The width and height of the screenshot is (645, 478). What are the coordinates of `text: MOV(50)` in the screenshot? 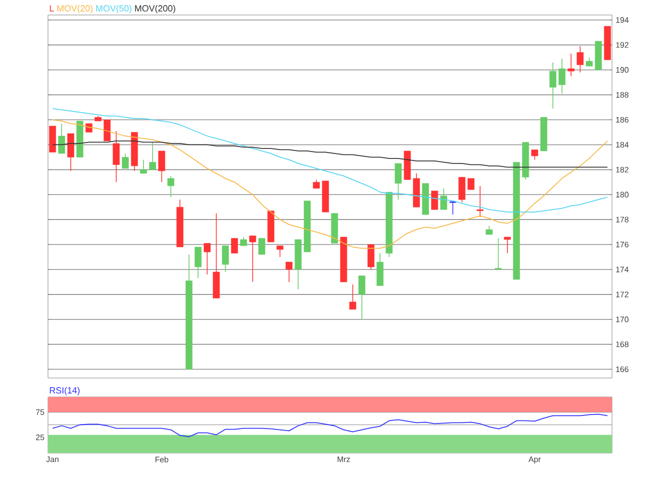 It's located at (114, 9).